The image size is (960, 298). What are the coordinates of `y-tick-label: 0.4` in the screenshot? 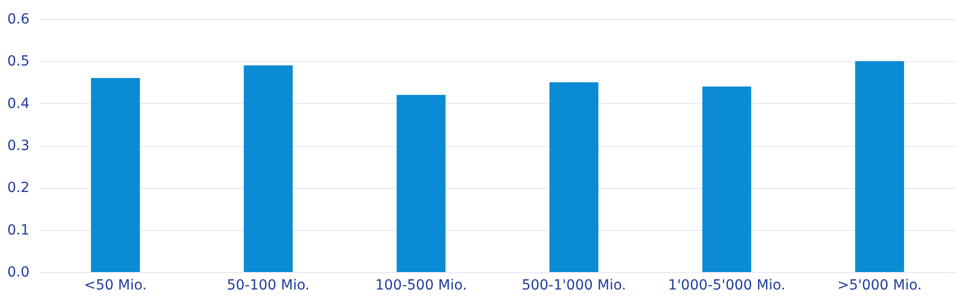 It's located at (18, 104).